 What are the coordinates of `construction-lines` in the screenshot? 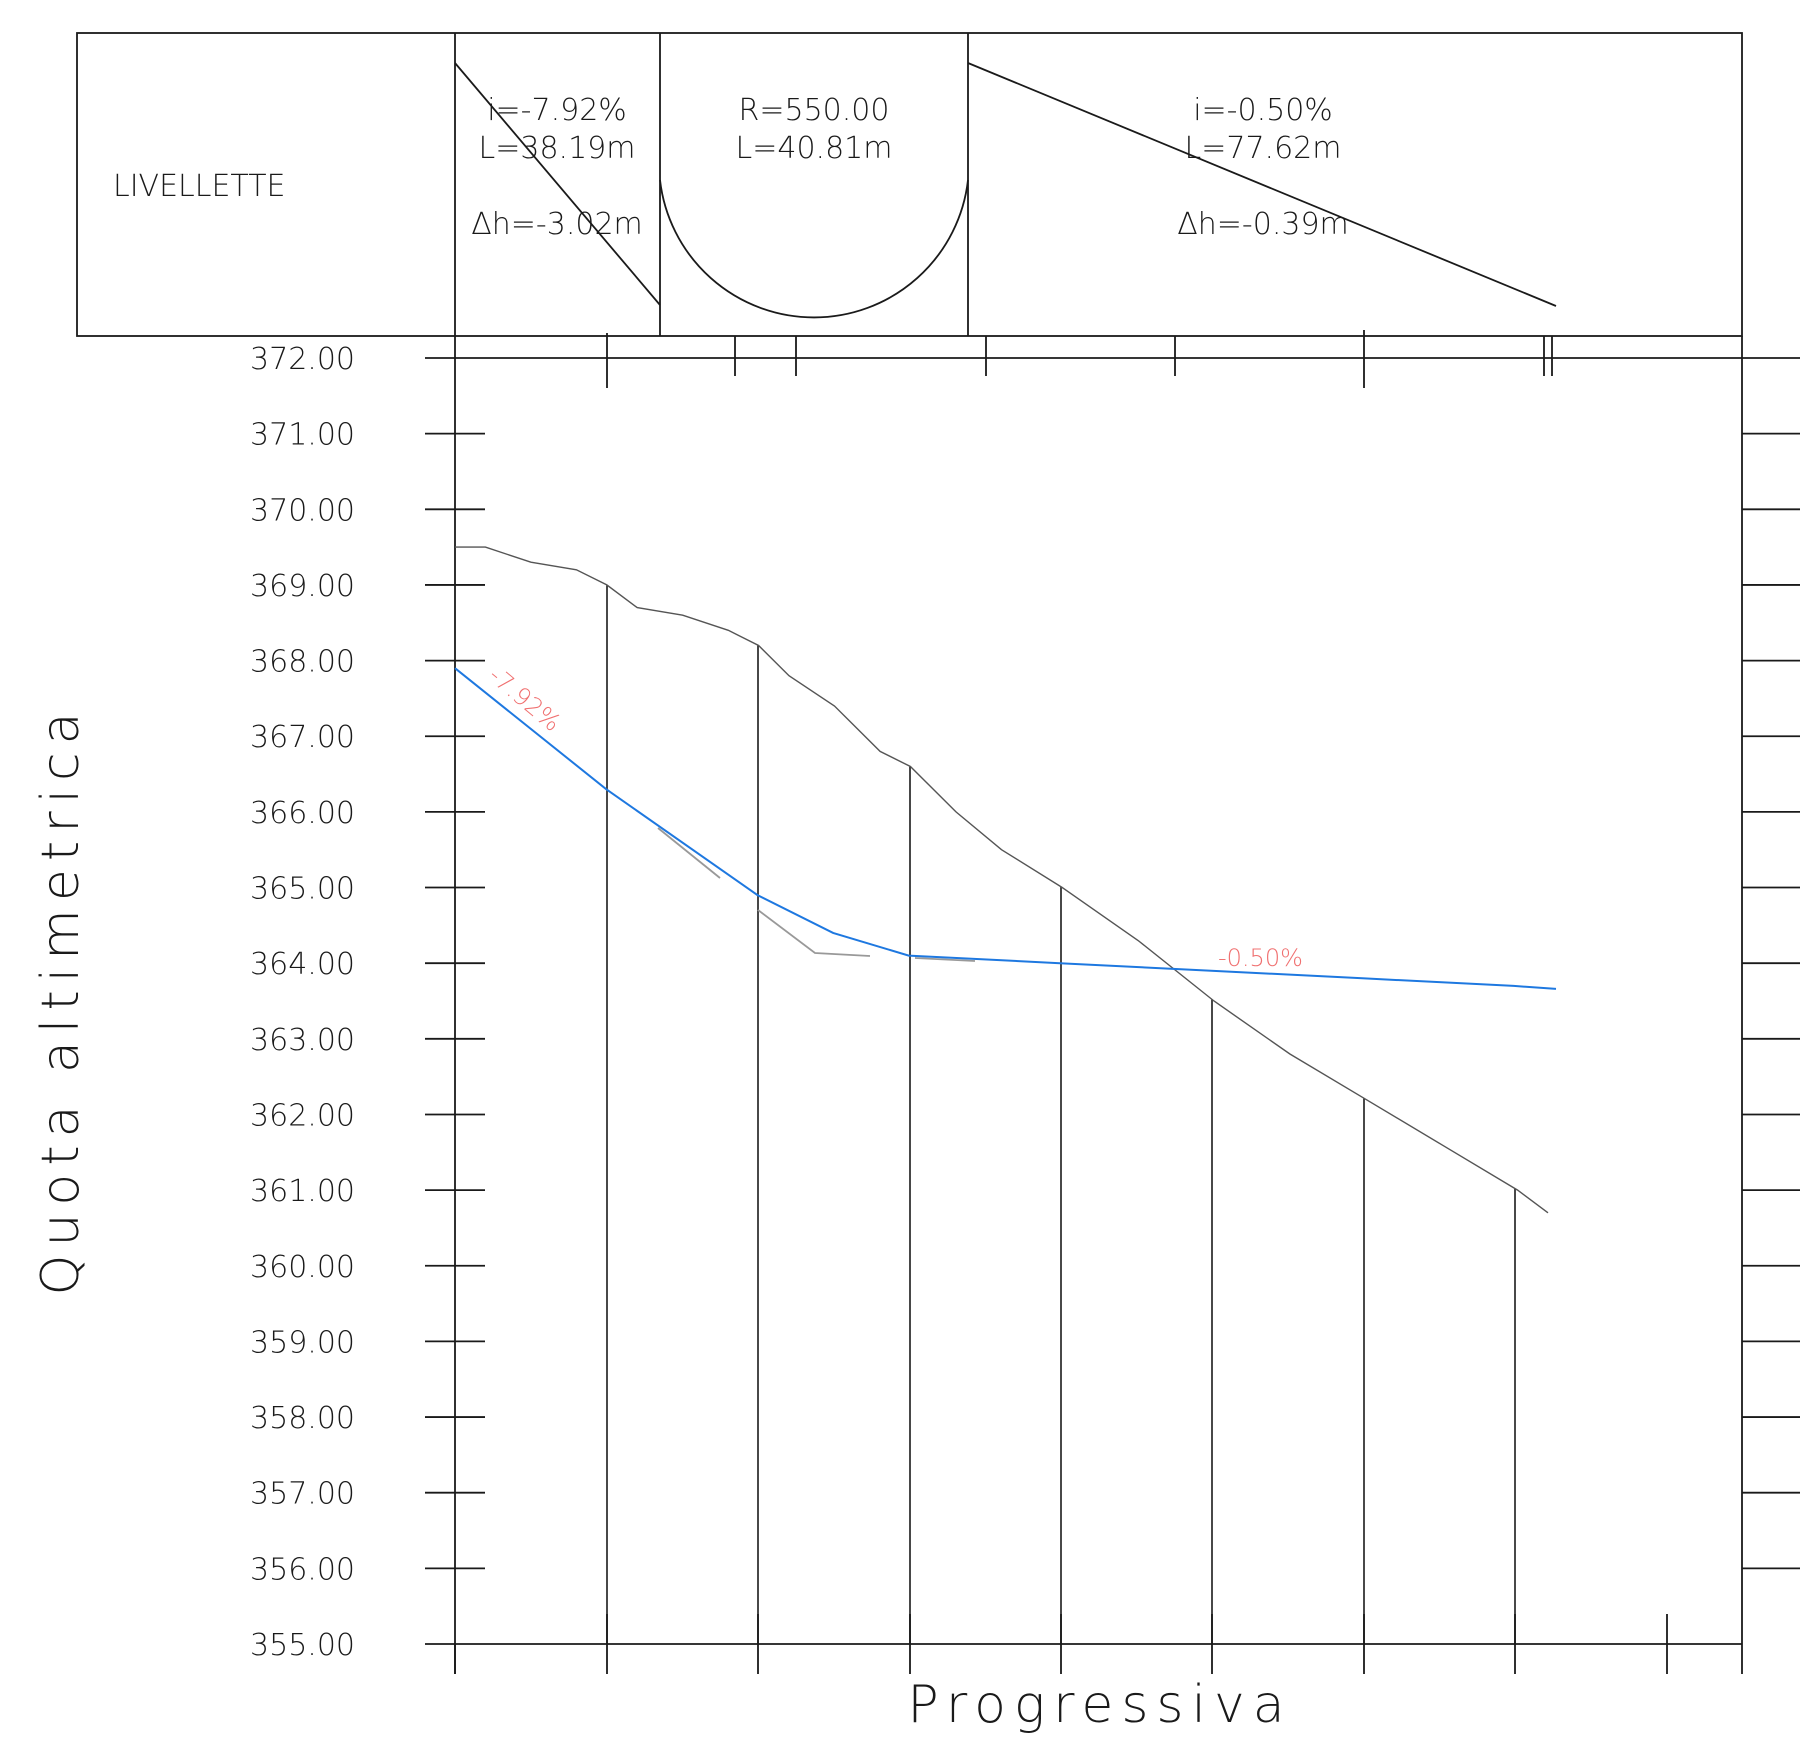 It's located at (816, 894).